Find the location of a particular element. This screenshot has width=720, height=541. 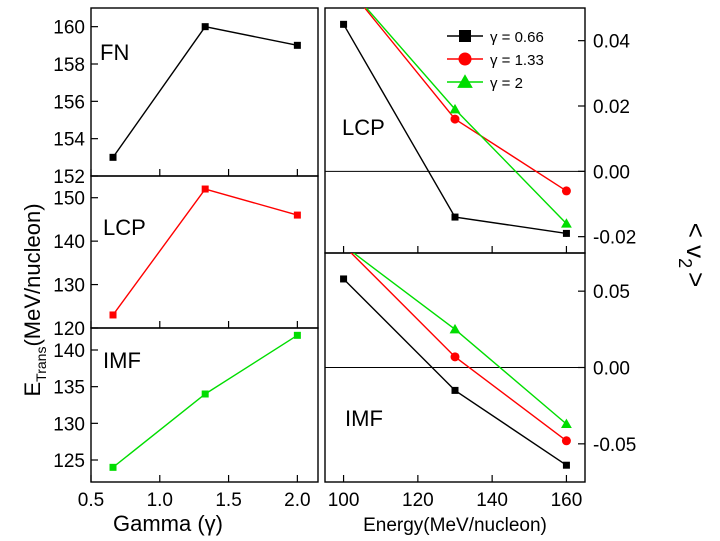

left-y-axis-label-units: (MeV/nucleon) is located at coordinates (32, 274).